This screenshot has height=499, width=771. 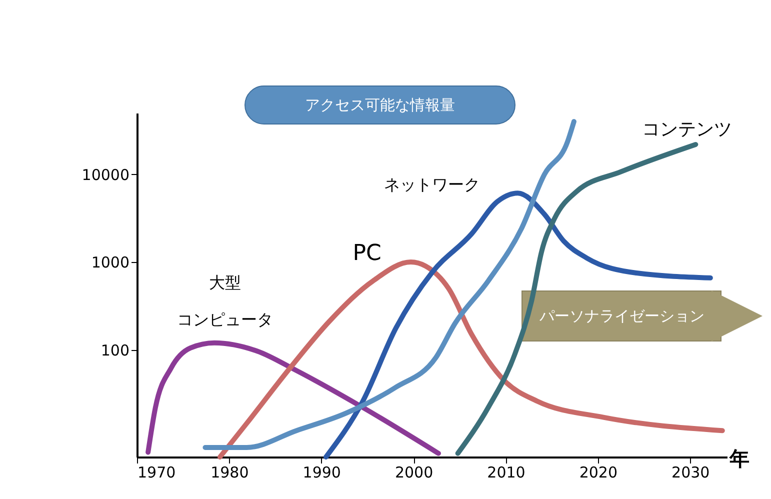 I want to click on series-label: ネットワーク, so click(x=432, y=184).